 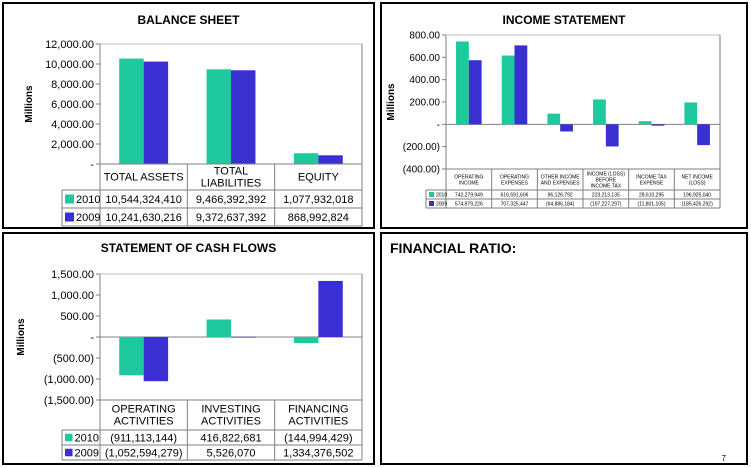 What do you see at coordinates (144, 416) in the screenshot?
I see `category-label-0: OPERATING ACTIVITIES` at bounding box center [144, 416].